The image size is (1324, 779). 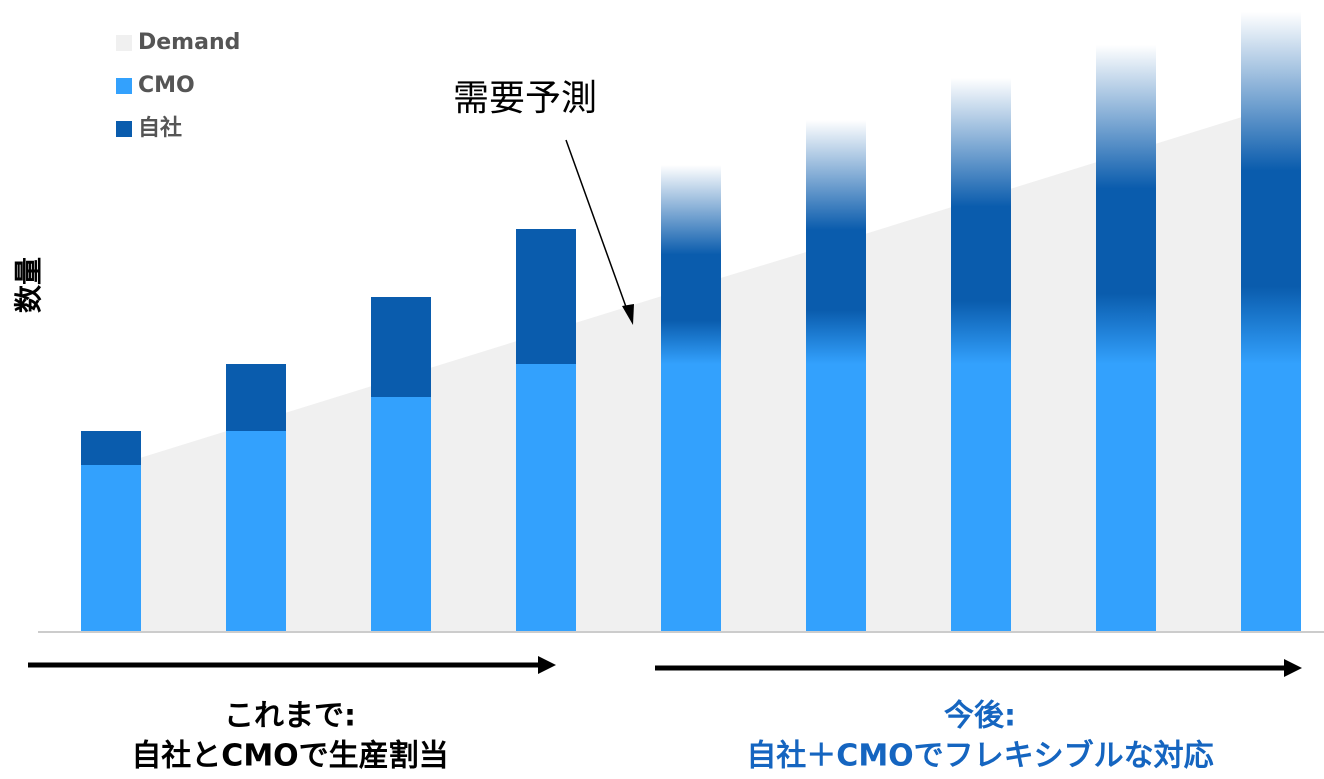 I want to click on annotation: 需要予測, so click(x=525, y=98).